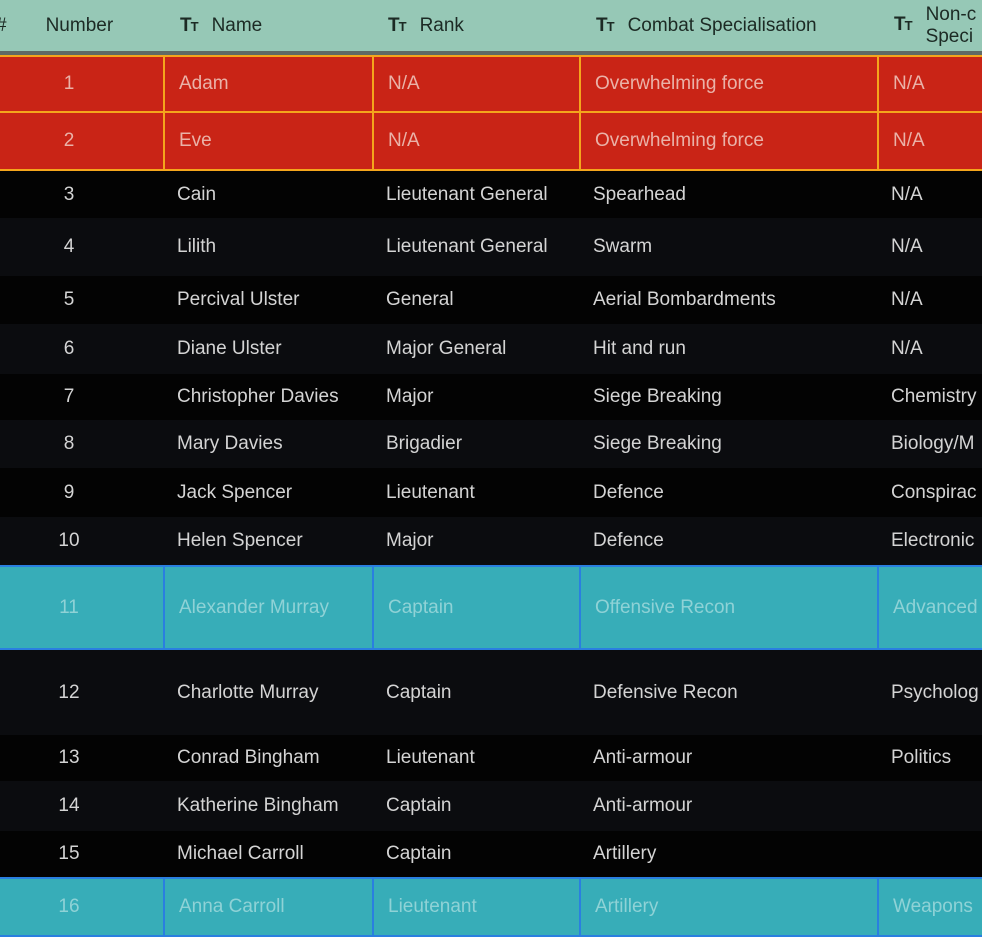  I want to click on cell-number: 4, so click(69, 246).